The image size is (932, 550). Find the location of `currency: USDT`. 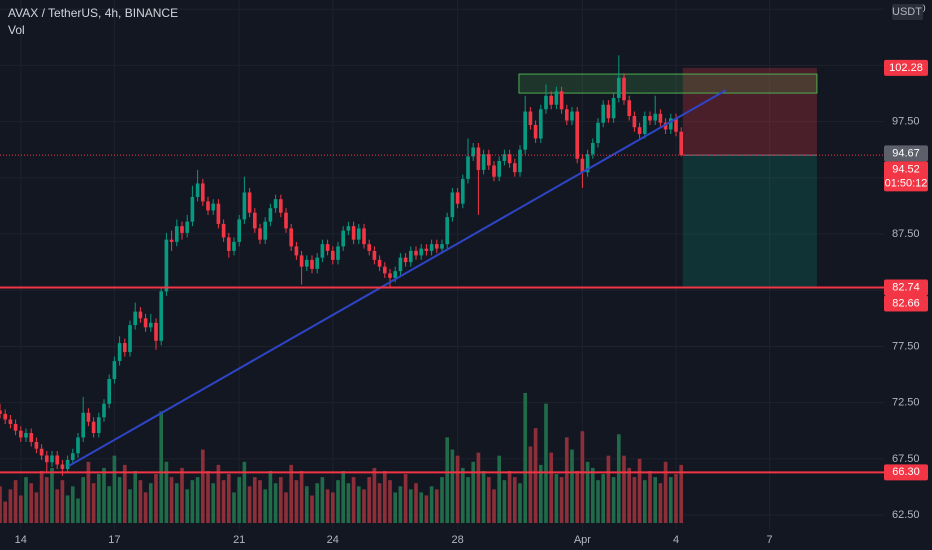

currency: USDT is located at coordinates (907, 12).